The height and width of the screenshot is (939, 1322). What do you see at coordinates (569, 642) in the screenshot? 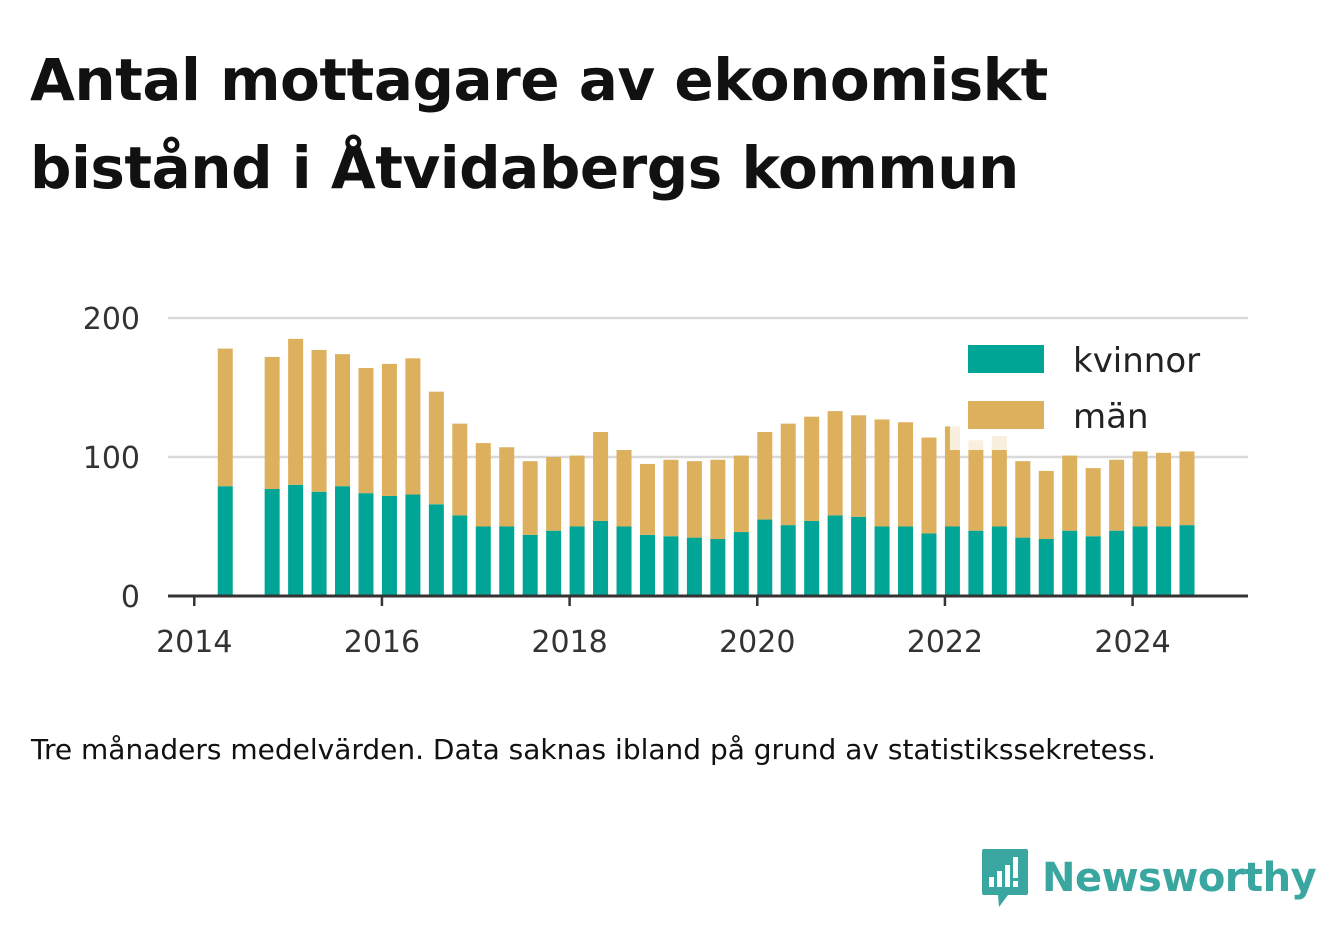
I see `x-tick-label: 2018` at bounding box center [569, 642].